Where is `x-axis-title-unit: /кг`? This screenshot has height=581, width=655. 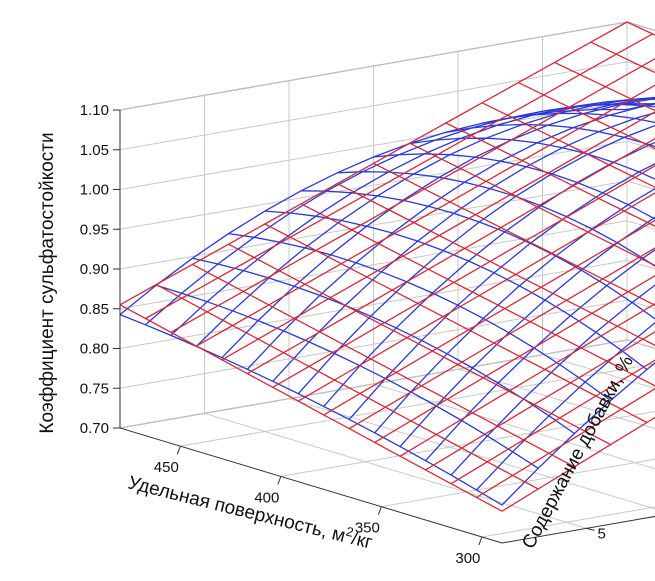
x-axis-title-unit: /кг is located at coordinates (361, 540).